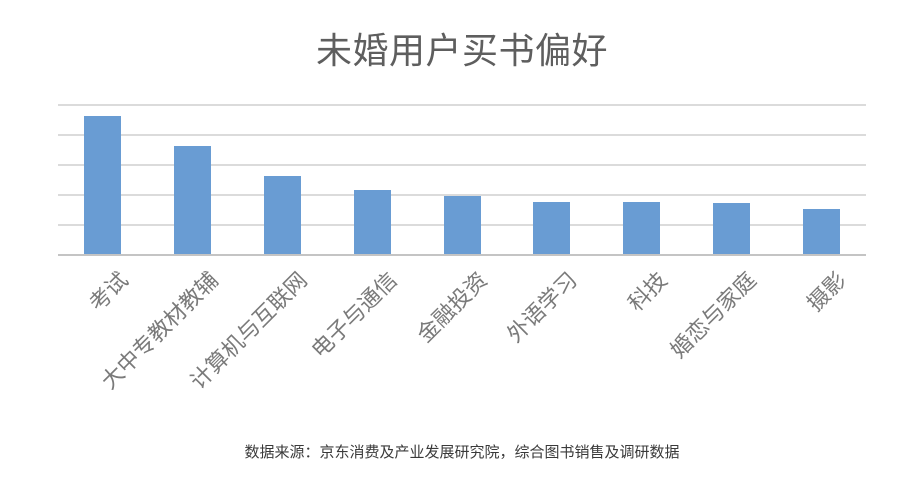 The height and width of the screenshot is (504, 924). Describe the element at coordinates (731, 229) in the screenshot. I see `bar-婚恋与家庭` at that location.